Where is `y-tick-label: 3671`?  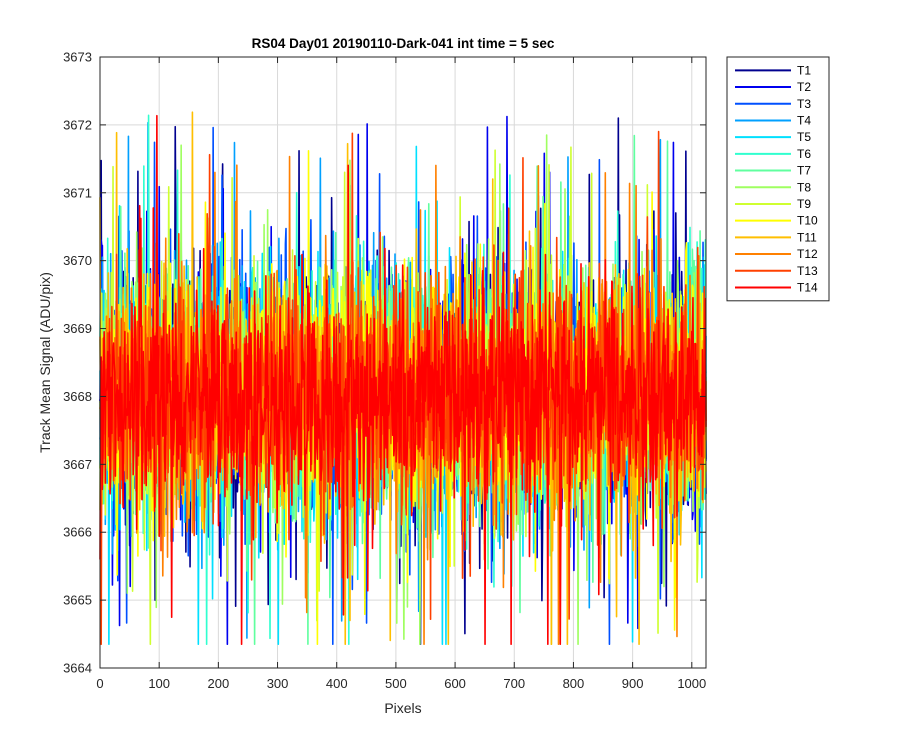 y-tick-label: 3671 is located at coordinates (77, 192).